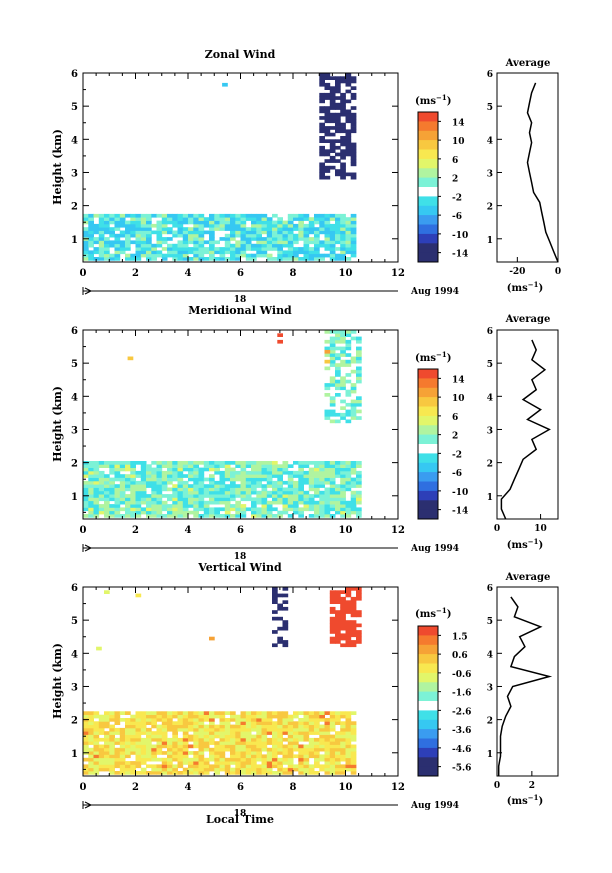 Image resolution: width=612 pixels, height=873 pixels. Describe the element at coordinates (490, 655) in the screenshot. I see `average-y-tick-label: 4` at that location.